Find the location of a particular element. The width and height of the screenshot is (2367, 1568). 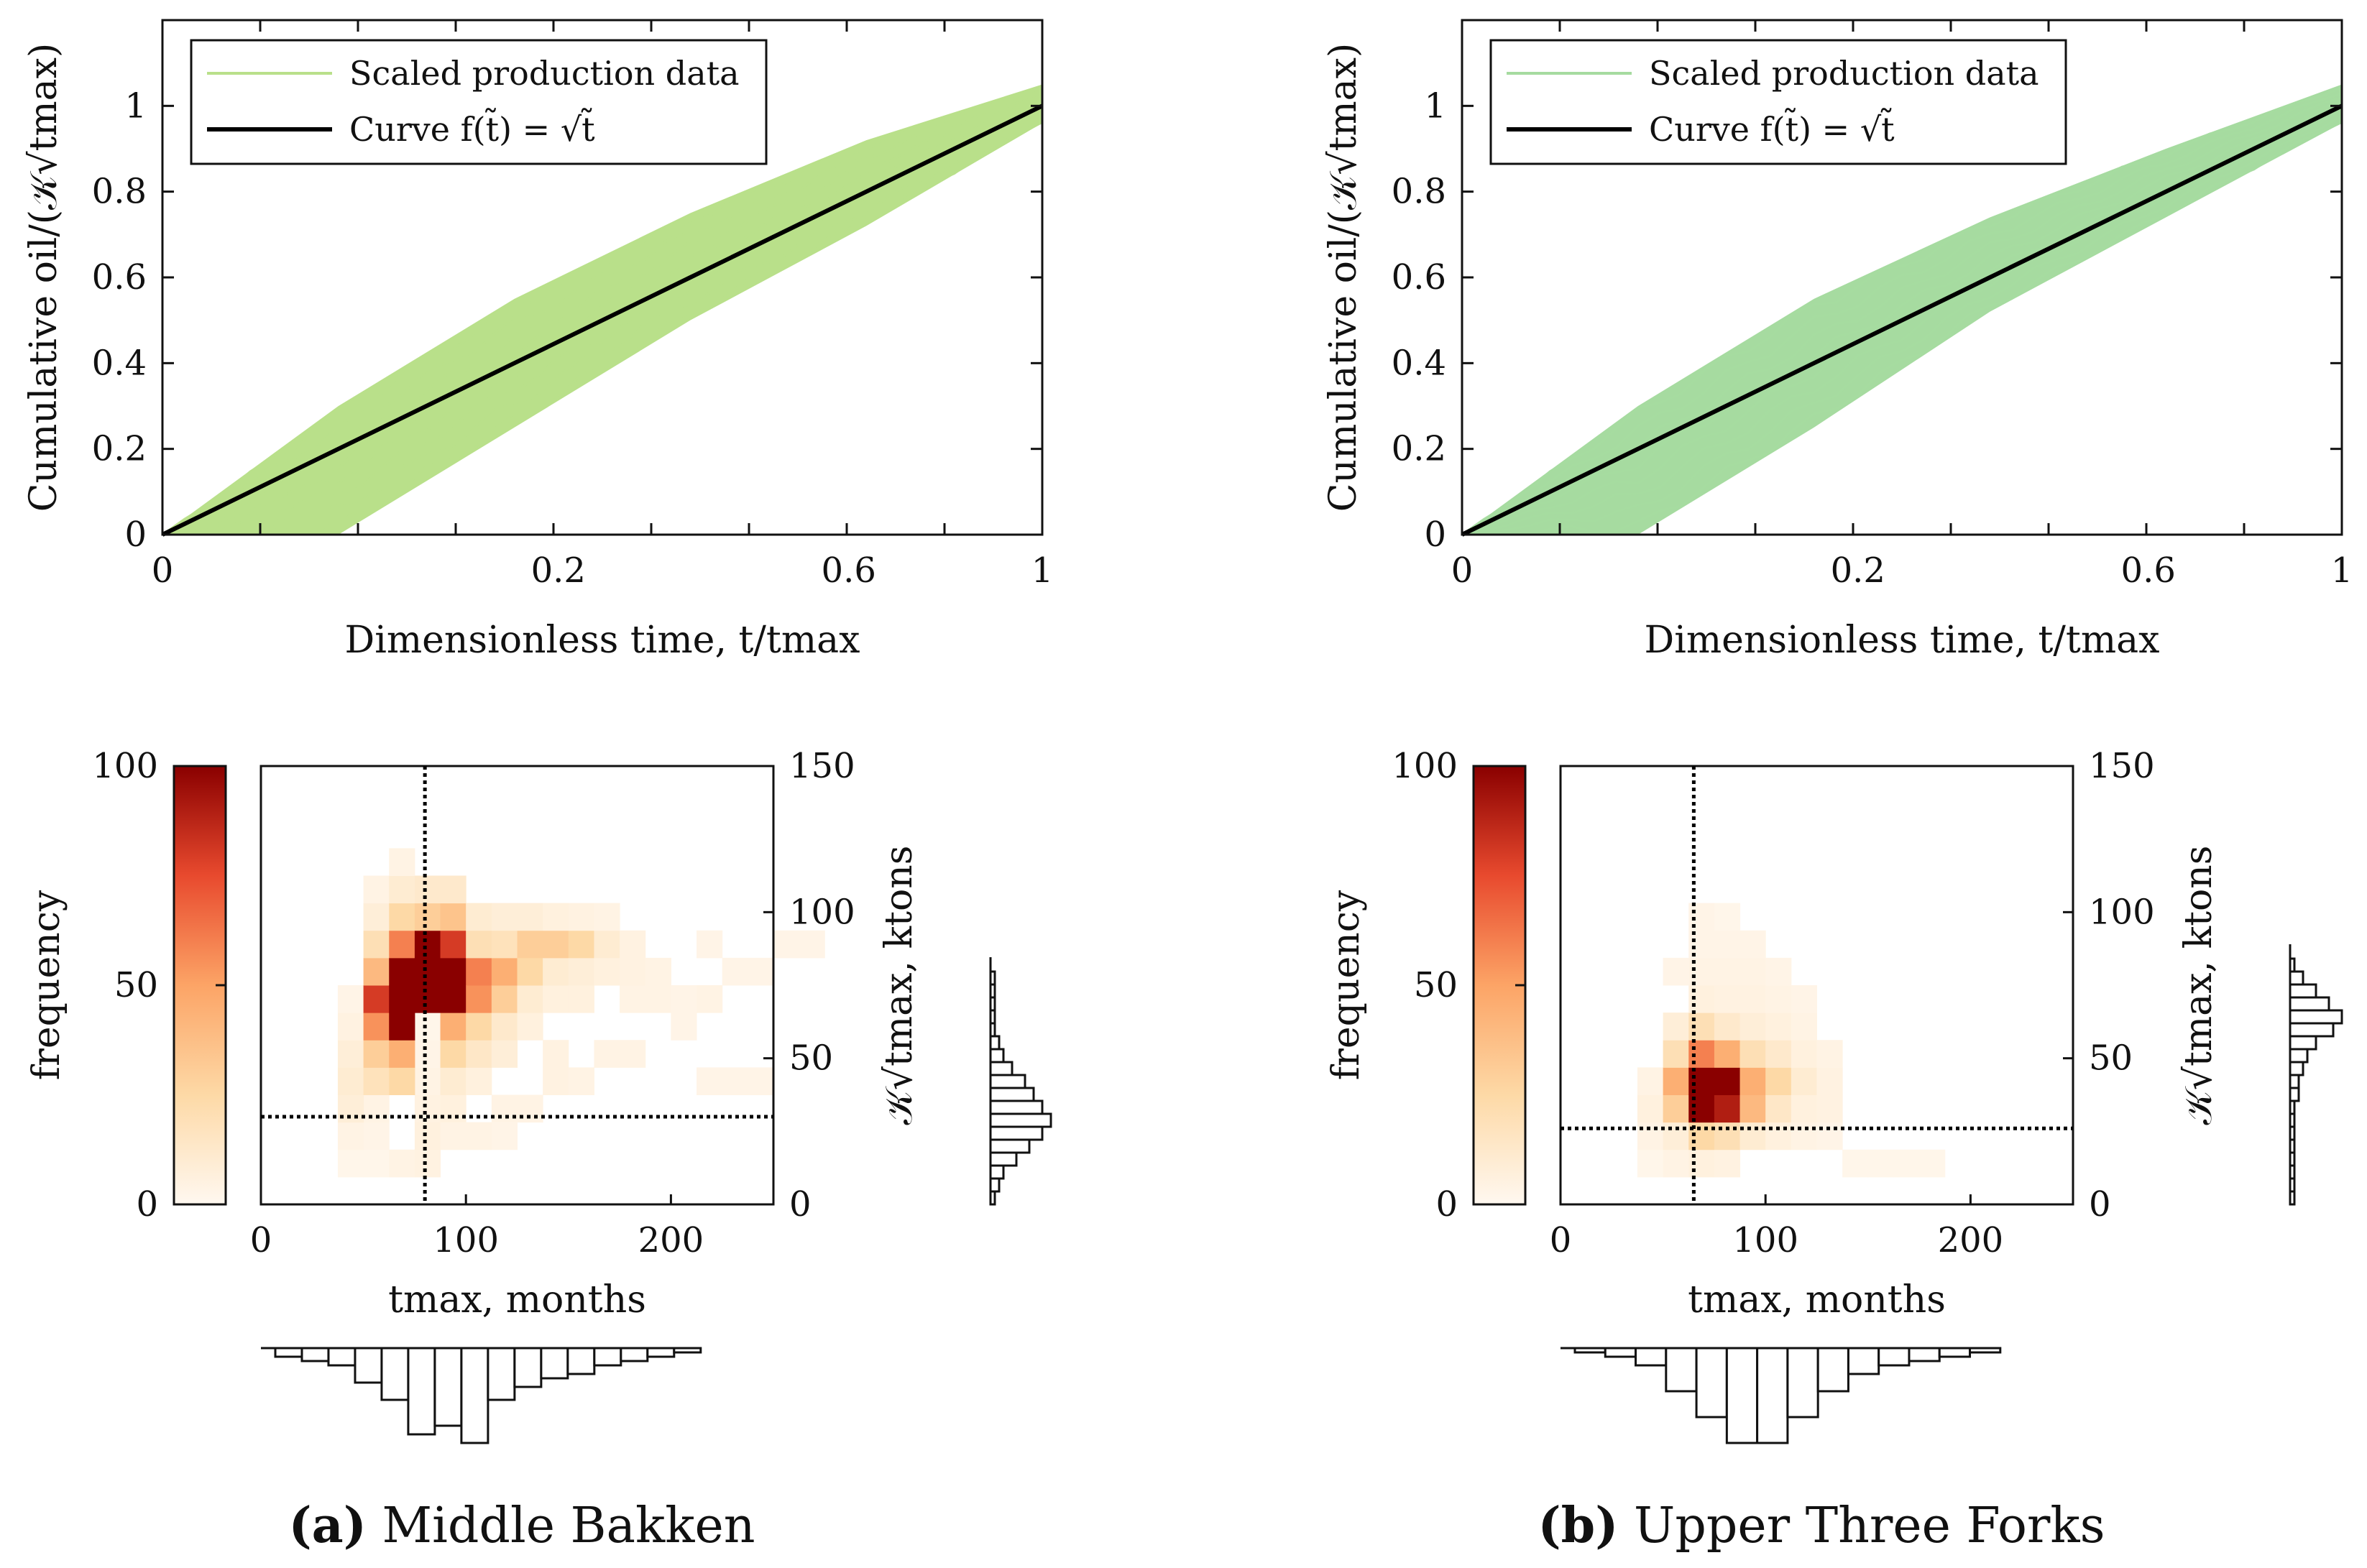

colorbar-tick-label: 50 is located at coordinates (136, 985).